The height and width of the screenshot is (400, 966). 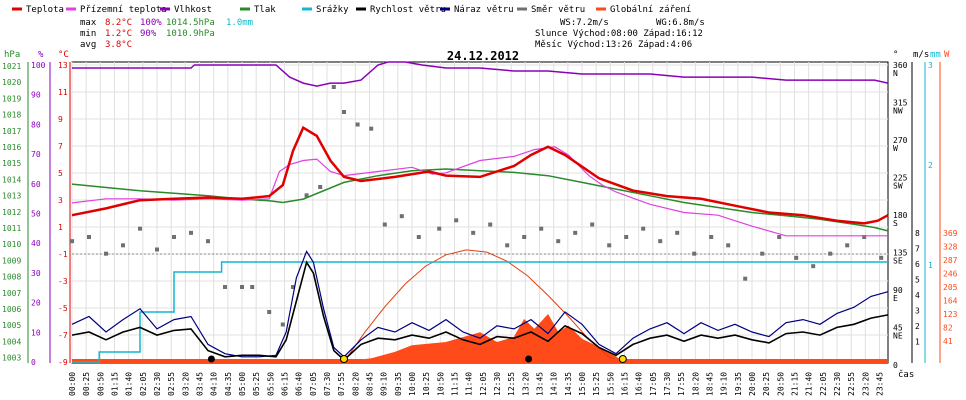 I want to click on x-tick-label: 00:25, so click(x=86, y=384).